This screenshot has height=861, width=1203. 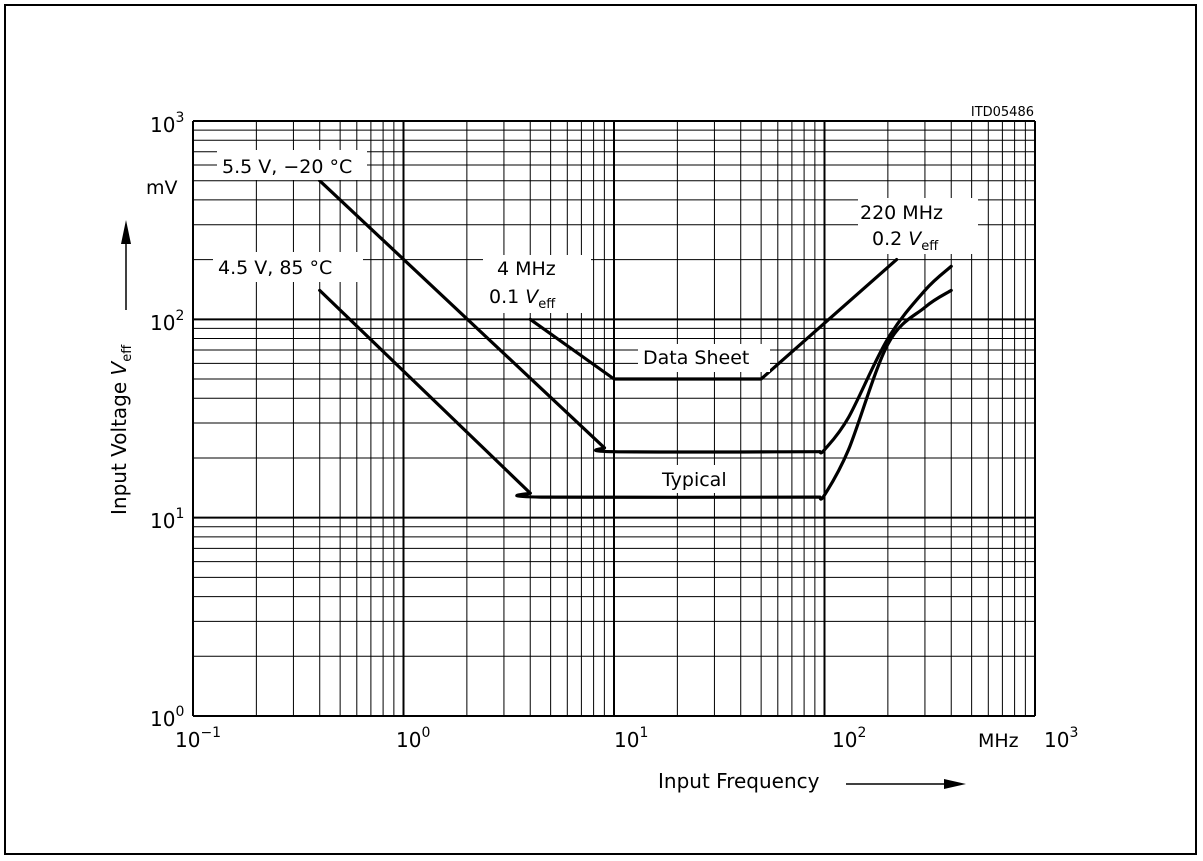 I want to click on label-4v5-85: 4.5 V, 85 °C, so click(x=288, y=267).